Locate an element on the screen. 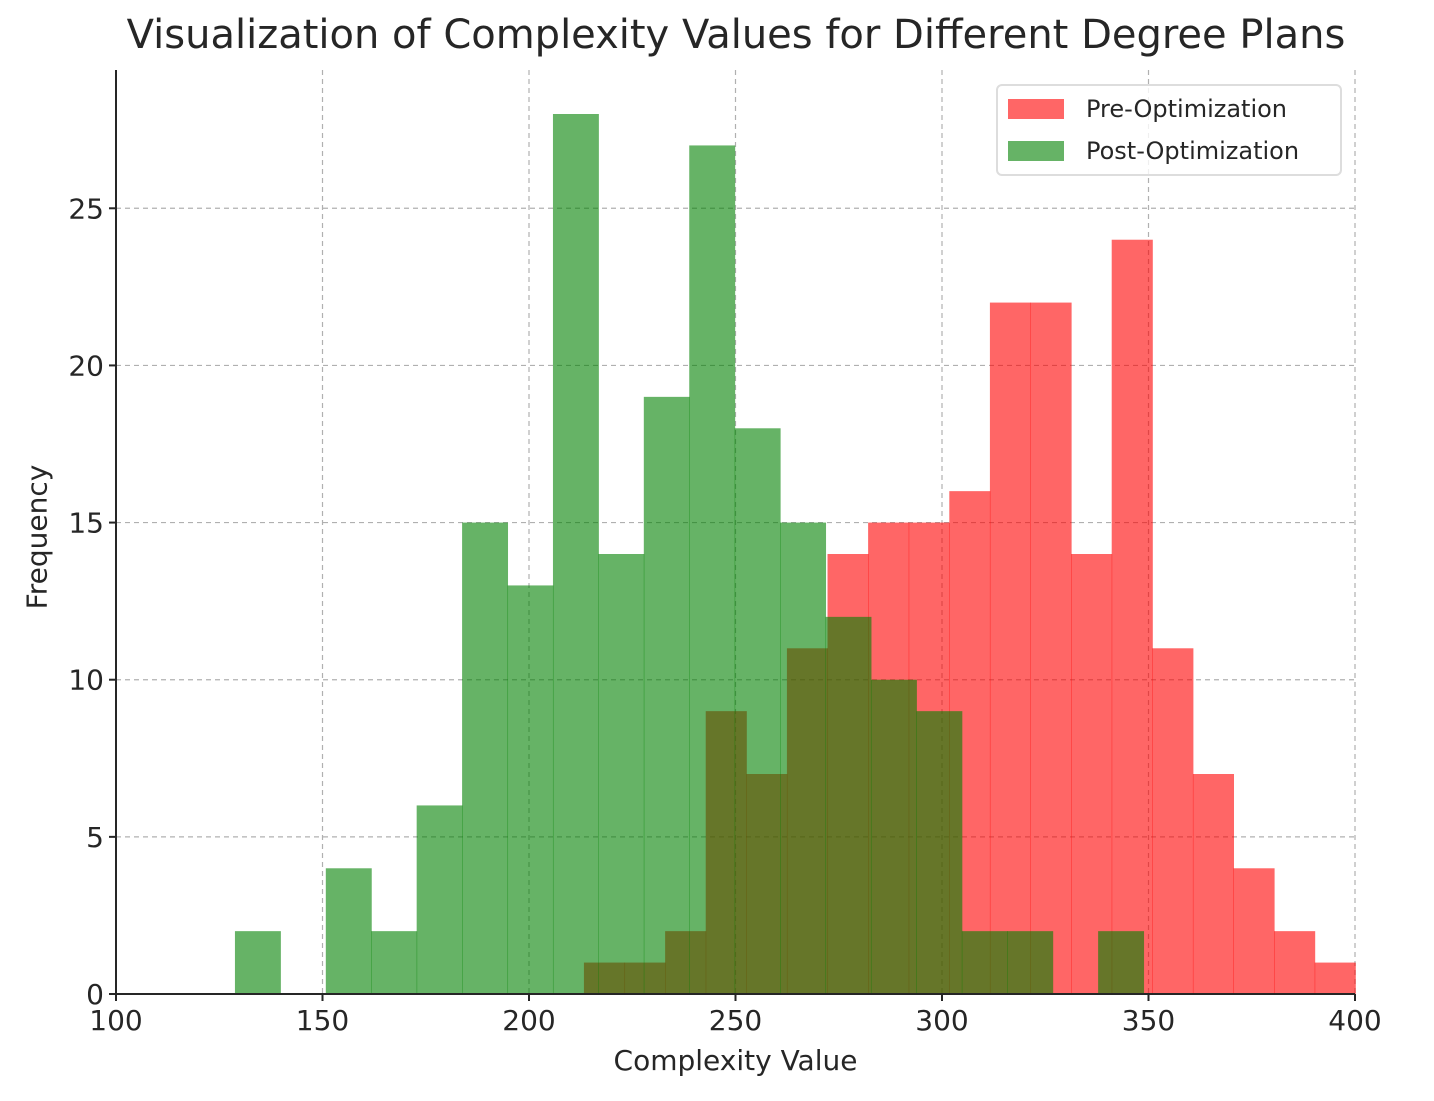 Image resolution: width=1434 pixels, height=1101 pixels. y-tick-label: 20 is located at coordinates (86, 365).